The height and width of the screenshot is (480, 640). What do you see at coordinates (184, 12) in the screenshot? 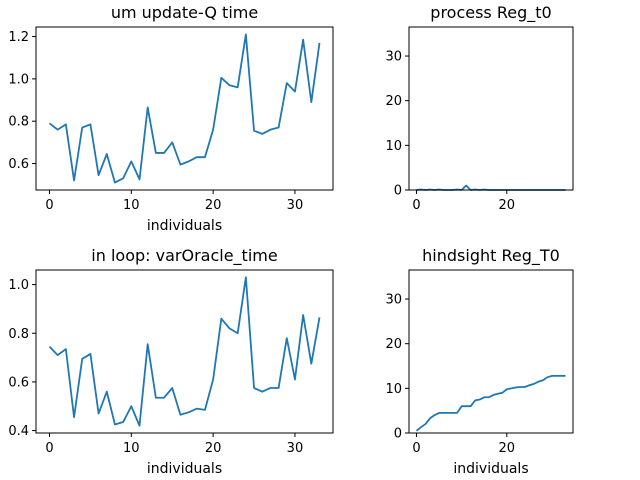
I see `subplot-title: um update-Q time` at bounding box center [184, 12].